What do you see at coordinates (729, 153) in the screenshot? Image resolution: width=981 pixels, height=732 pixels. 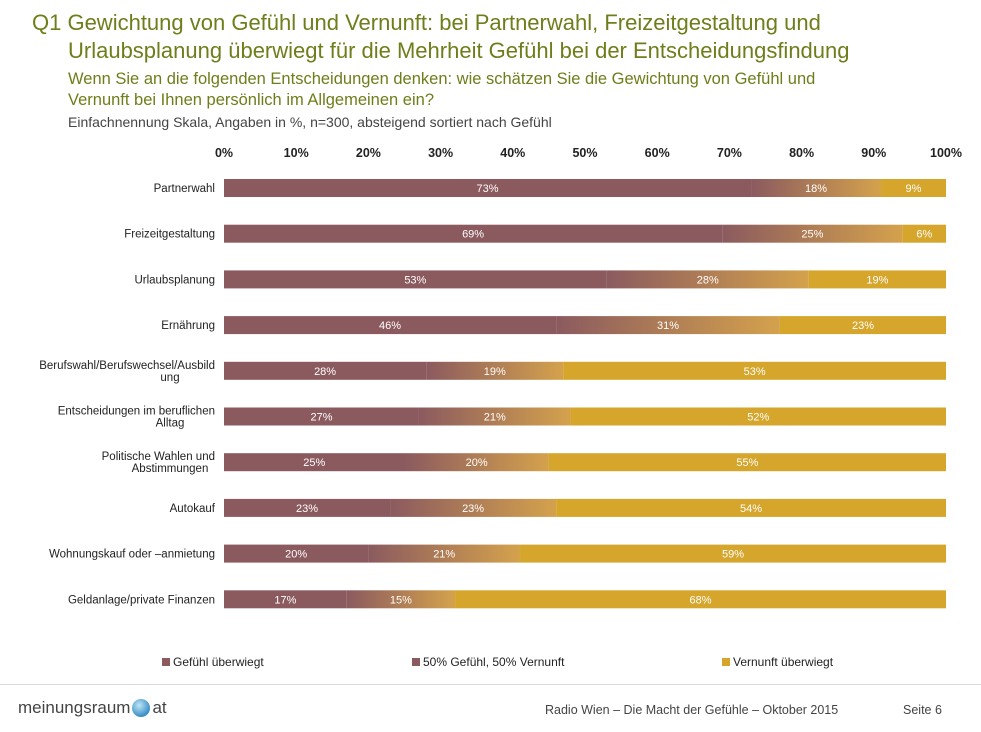 I see `x-tick-label: 70%` at bounding box center [729, 153].